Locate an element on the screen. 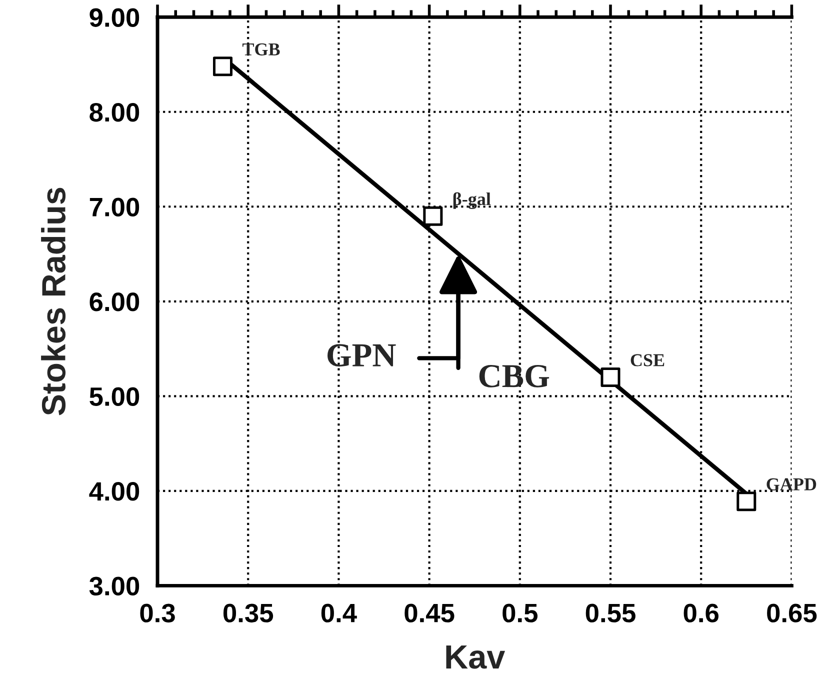 The height and width of the screenshot is (685, 829). x-tick-label: 0.3 is located at coordinates (157, 613).